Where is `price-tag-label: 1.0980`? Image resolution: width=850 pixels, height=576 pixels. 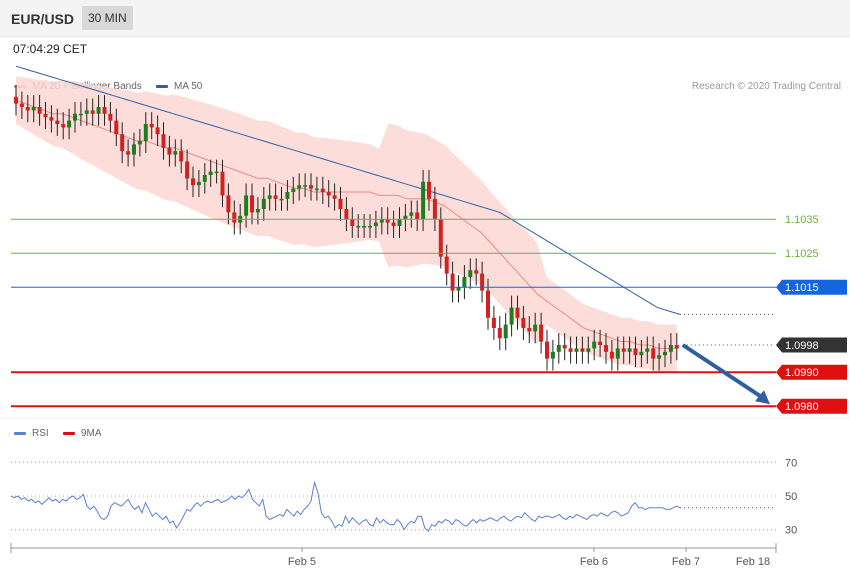
price-tag-label: 1.0980 is located at coordinates (802, 407).